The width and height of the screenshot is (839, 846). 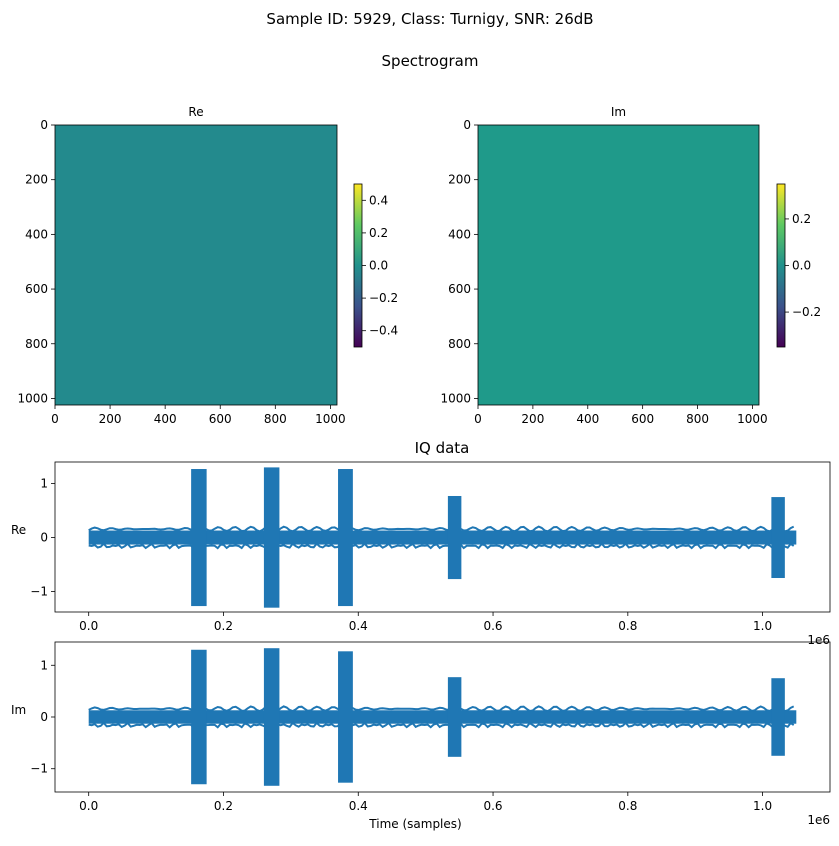 What do you see at coordinates (430, 61) in the screenshot?
I see `spectrogram-title: Spectrogram` at bounding box center [430, 61].